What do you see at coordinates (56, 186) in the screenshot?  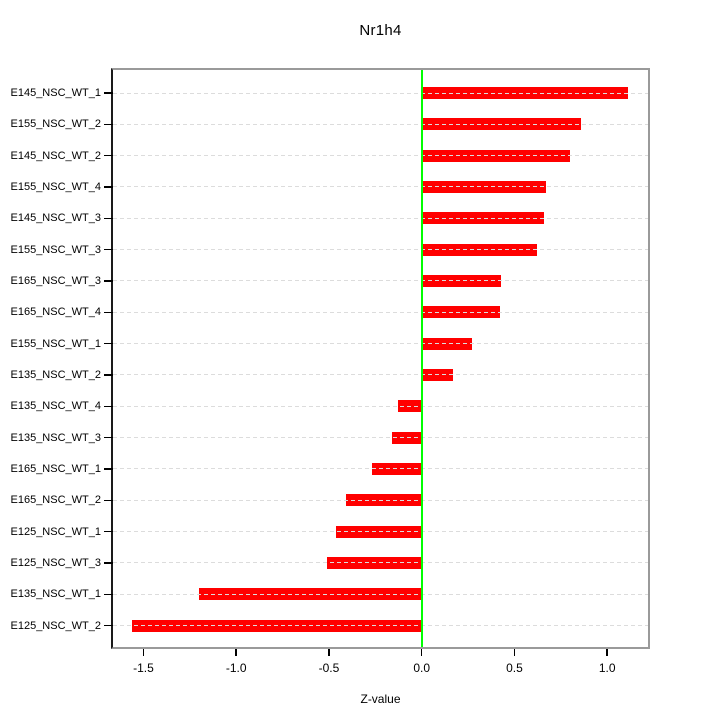 I see `y-axis-label: E155_NSC_WT_4` at bounding box center [56, 186].